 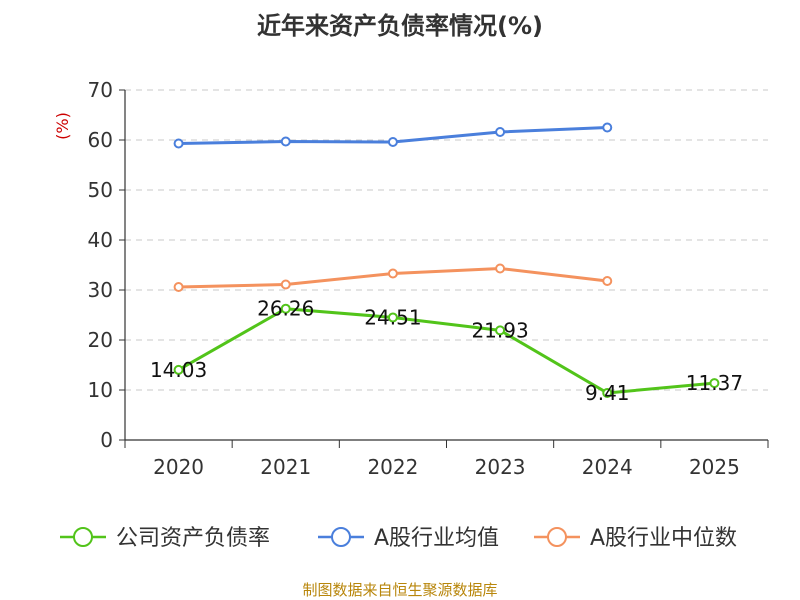 I want to click on data-label: 11.37, so click(x=714, y=383).